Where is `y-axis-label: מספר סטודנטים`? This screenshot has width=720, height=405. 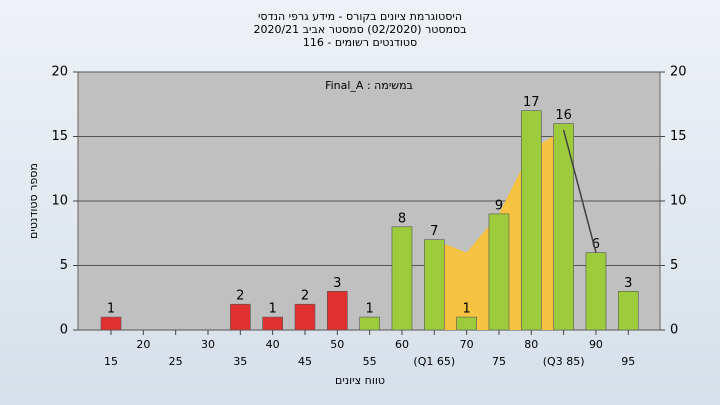 y-axis-label: מספר סטודנטים is located at coordinates (33, 201).